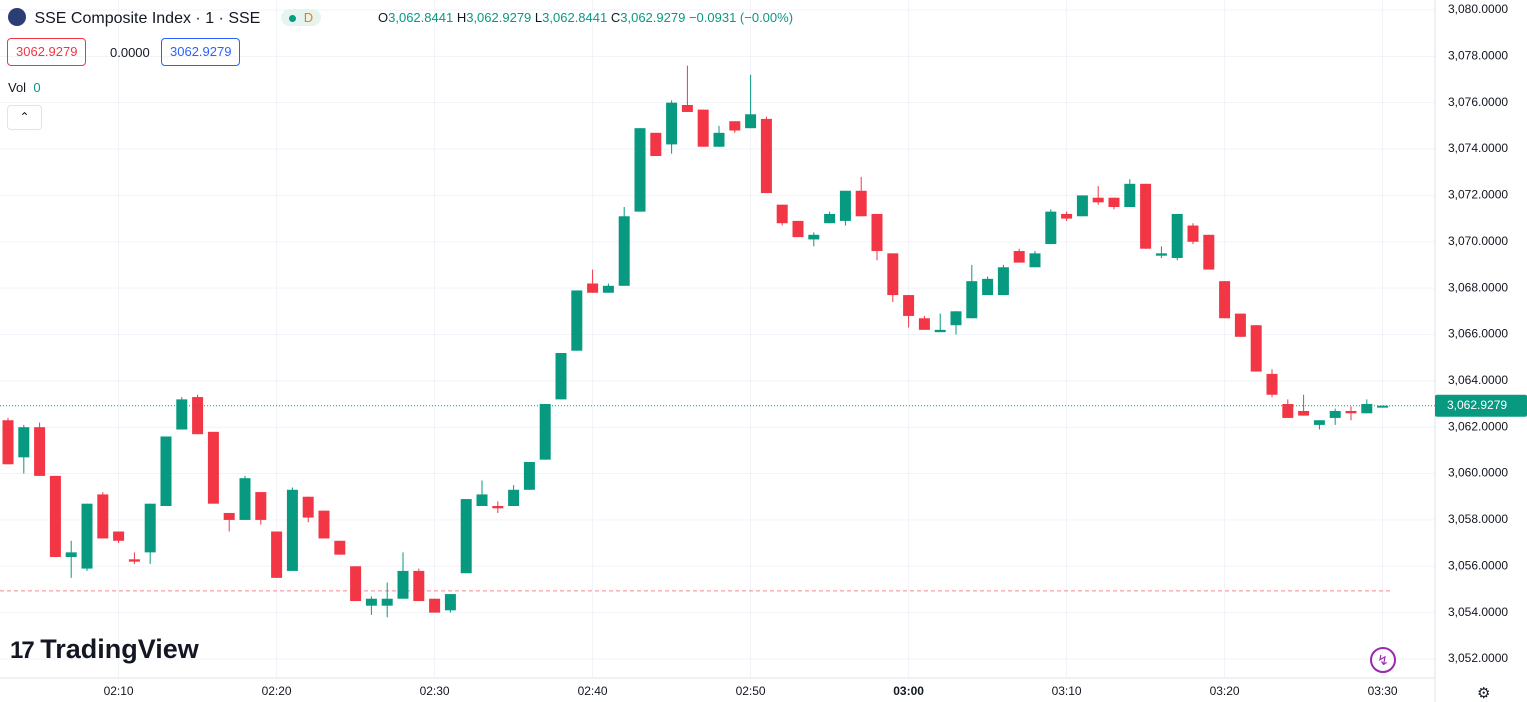 This screenshot has width=1527, height=702. I want to click on y-tick-label: 3,068.0000, so click(1478, 287).